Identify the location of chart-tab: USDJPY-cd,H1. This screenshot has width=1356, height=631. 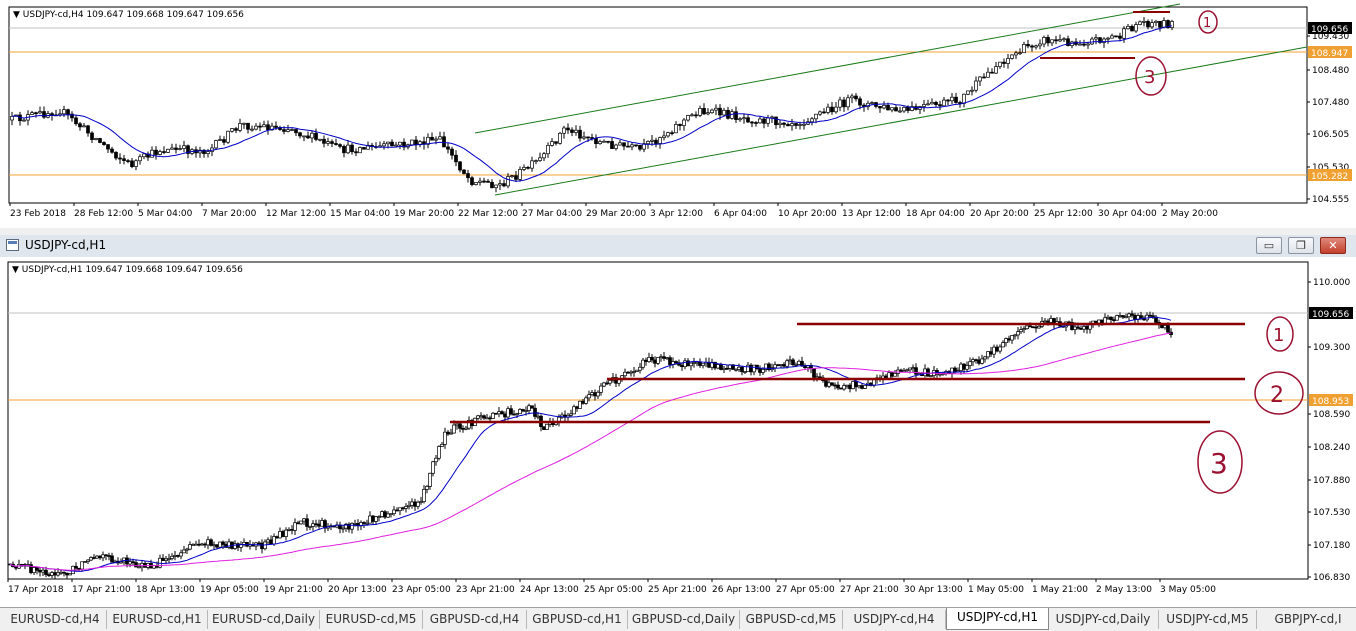
(997, 619).